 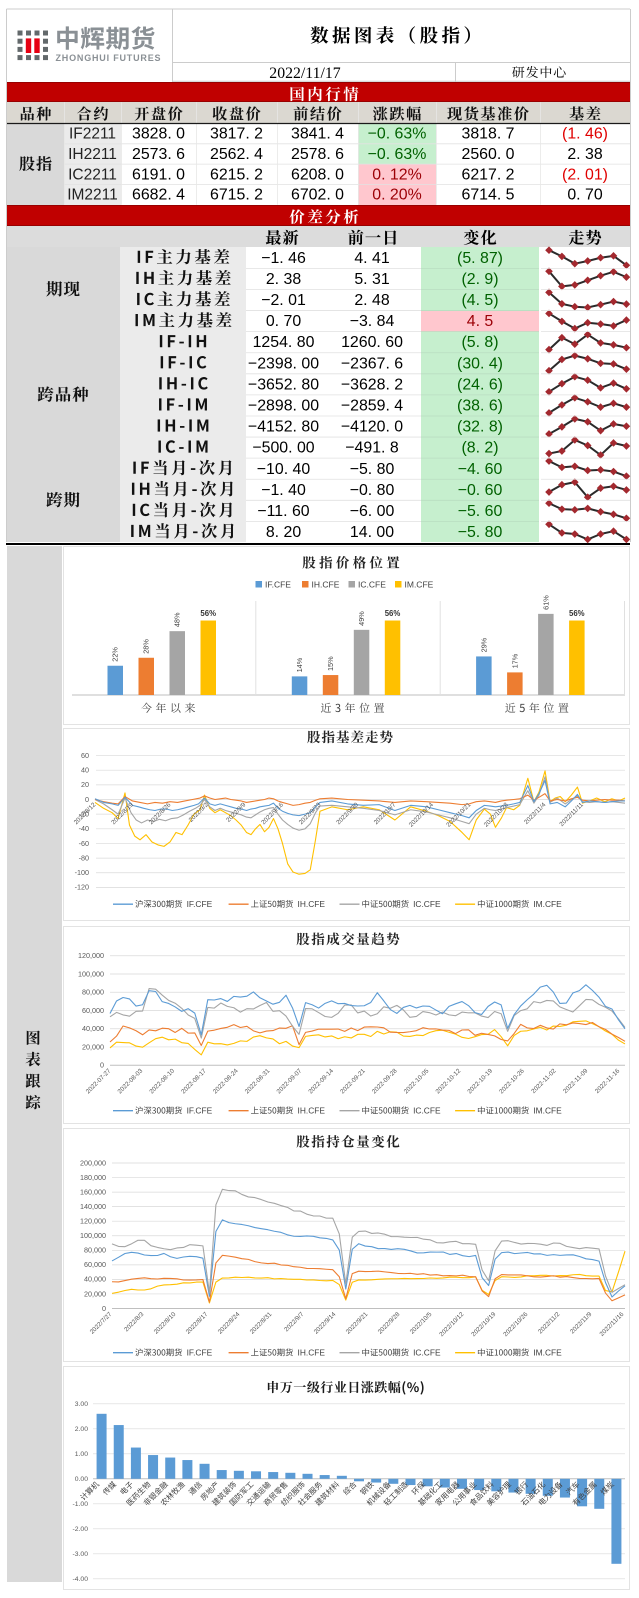 I want to click on svg-text: −3652. 80, so click(x=283, y=384).